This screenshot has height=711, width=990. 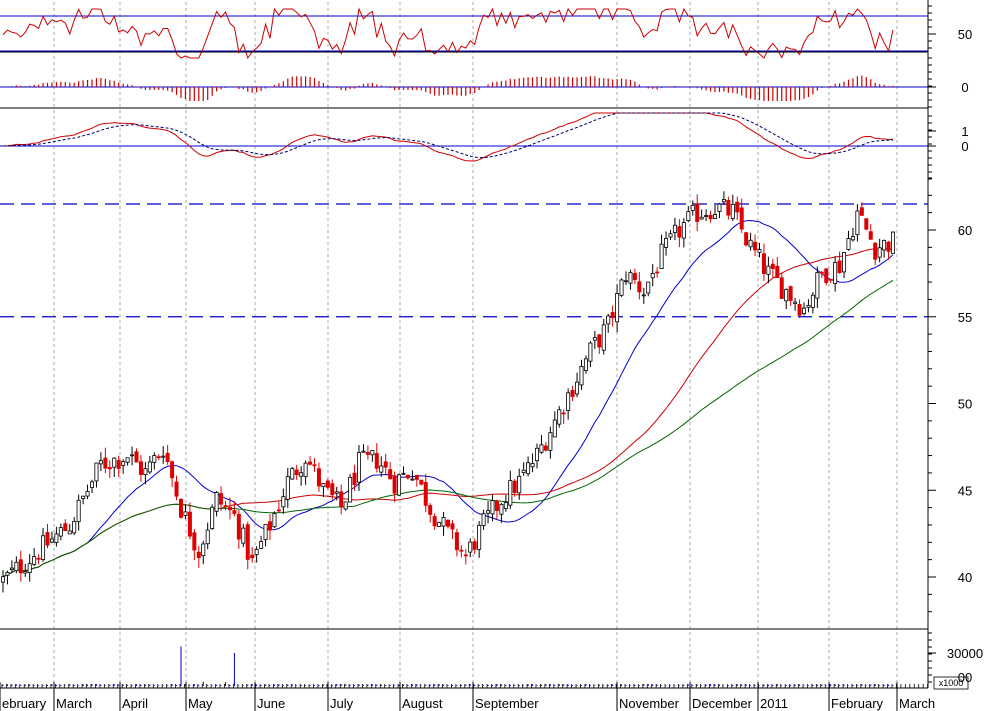 What do you see at coordinates (965, 34) in the screenshot?
I see `axis-tick-label: 50` at bounding box center [965, 34].